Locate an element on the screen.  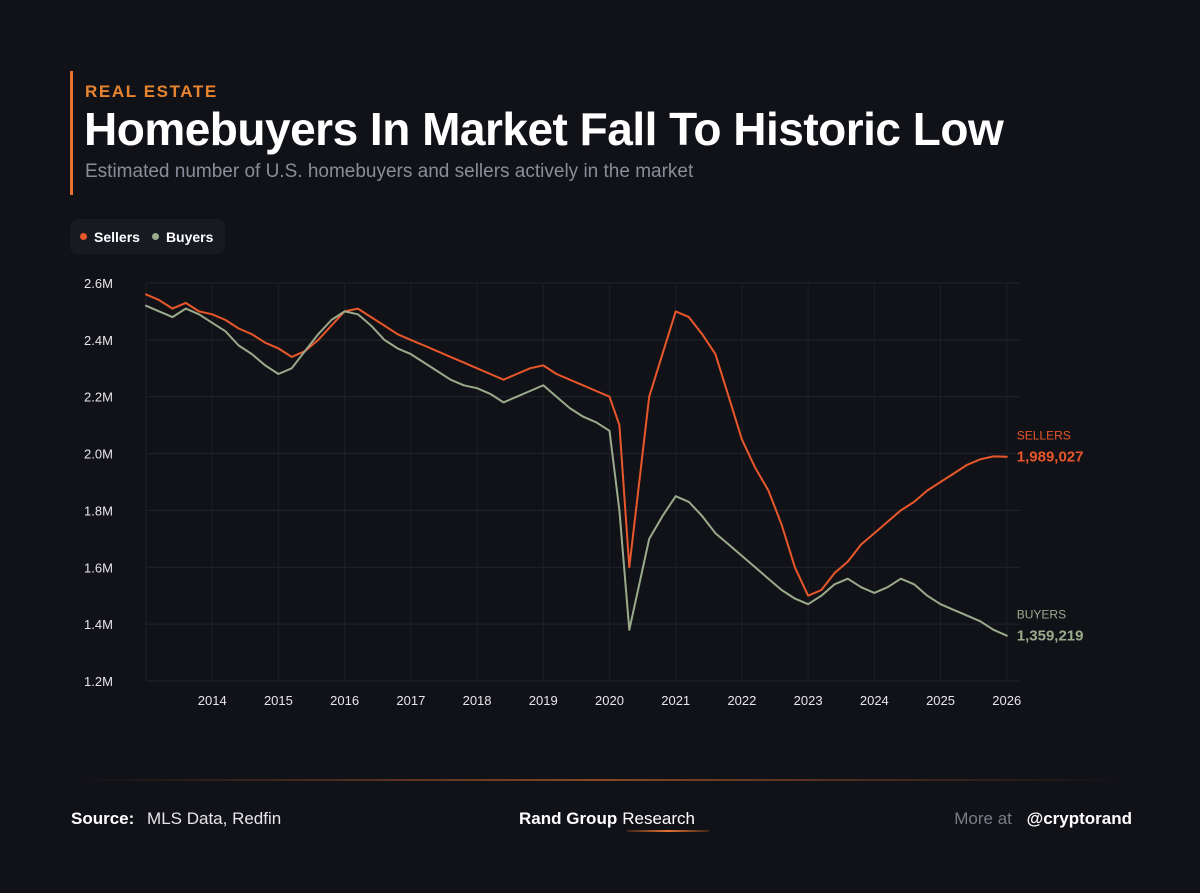
x-tick-label: 2026 is located at coordinates (1006, 700).